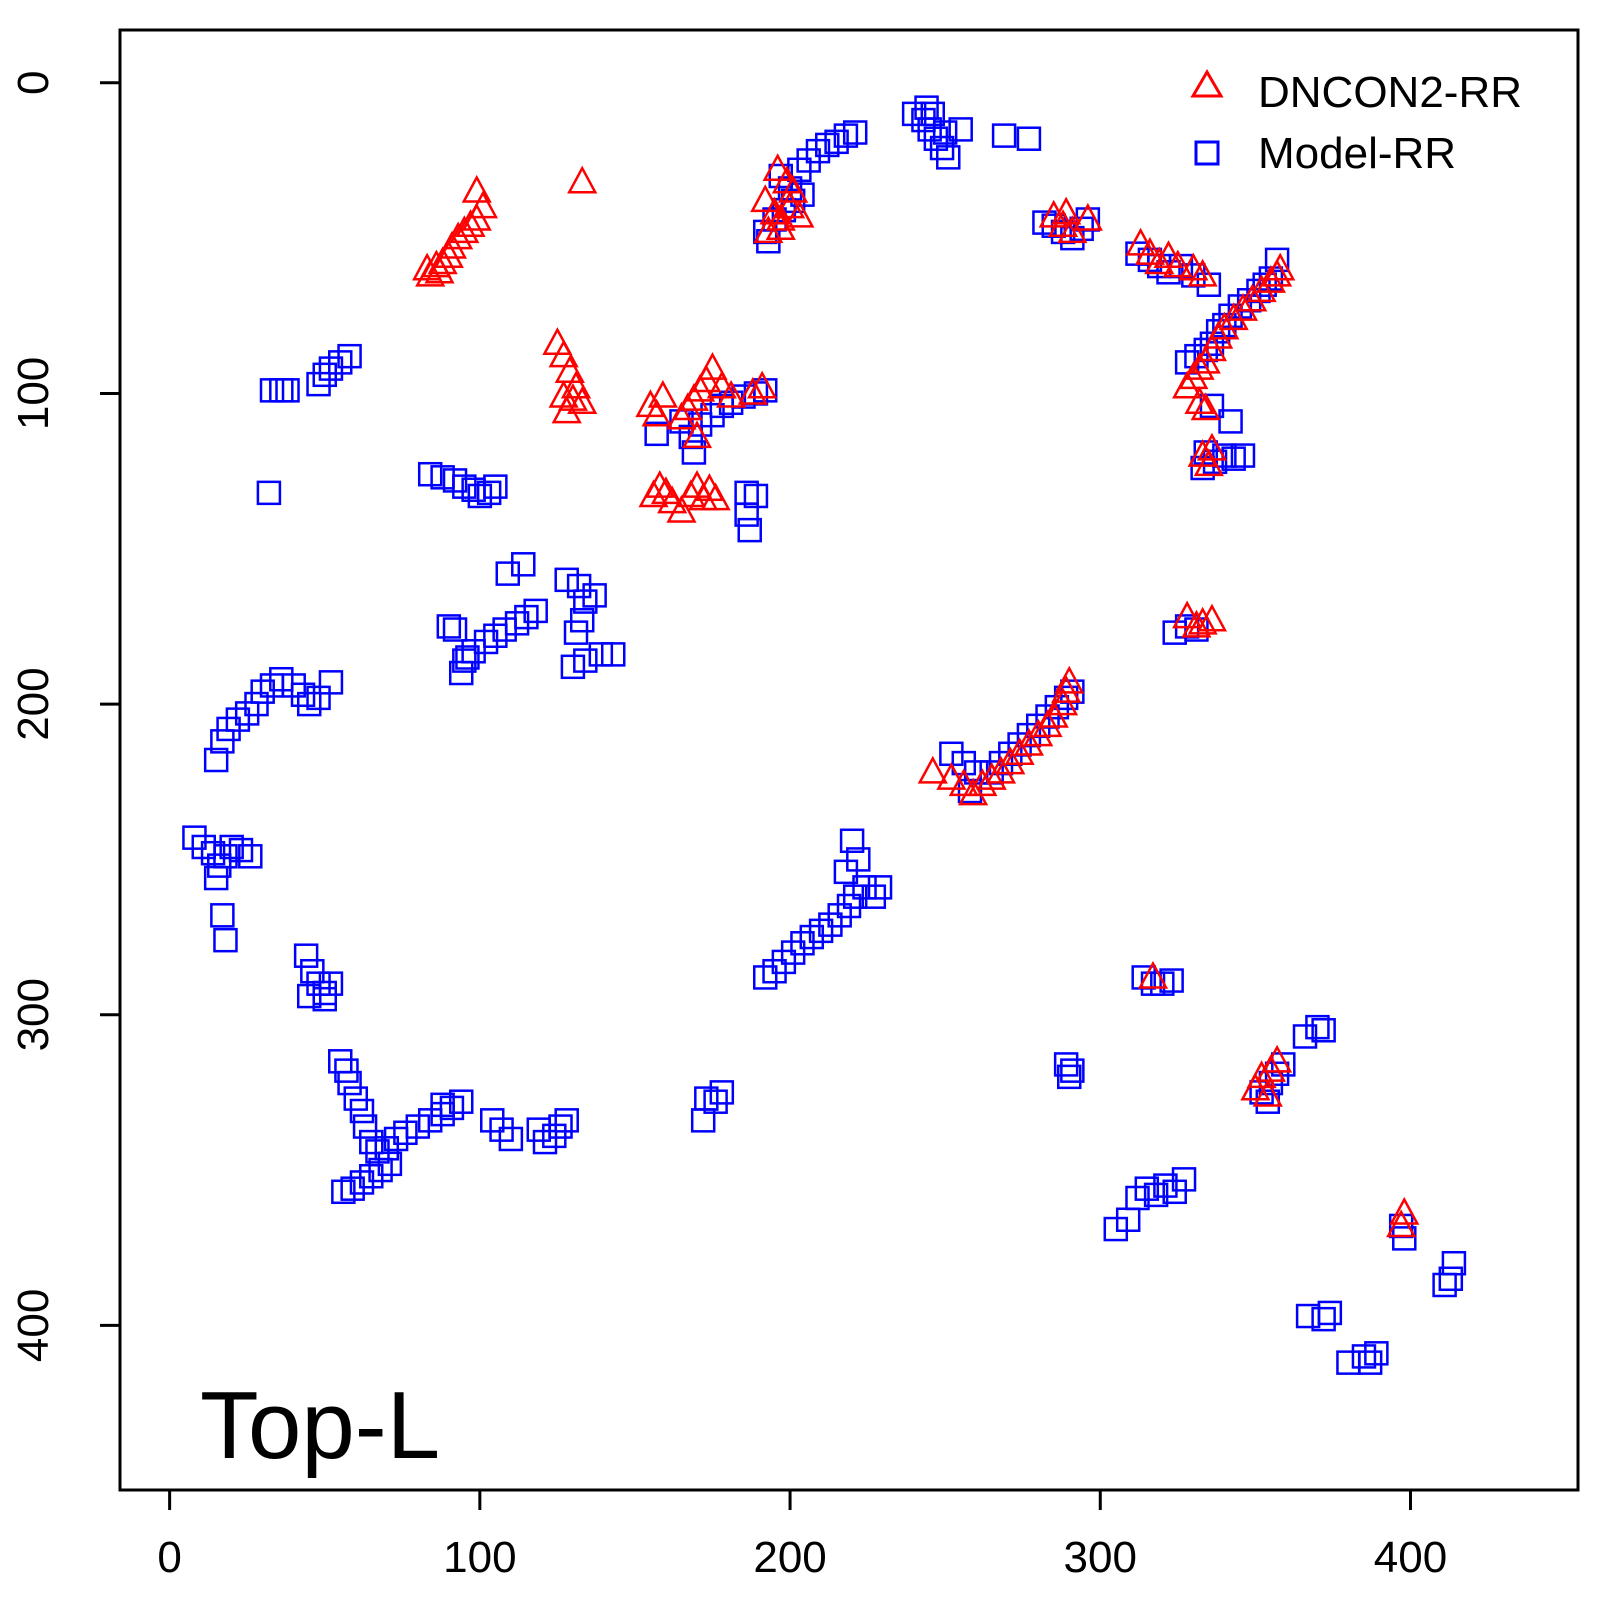 The image size is (1600, 1600). I want to click on x-axis: 0 100 200 300 400, so click(802, 1535).